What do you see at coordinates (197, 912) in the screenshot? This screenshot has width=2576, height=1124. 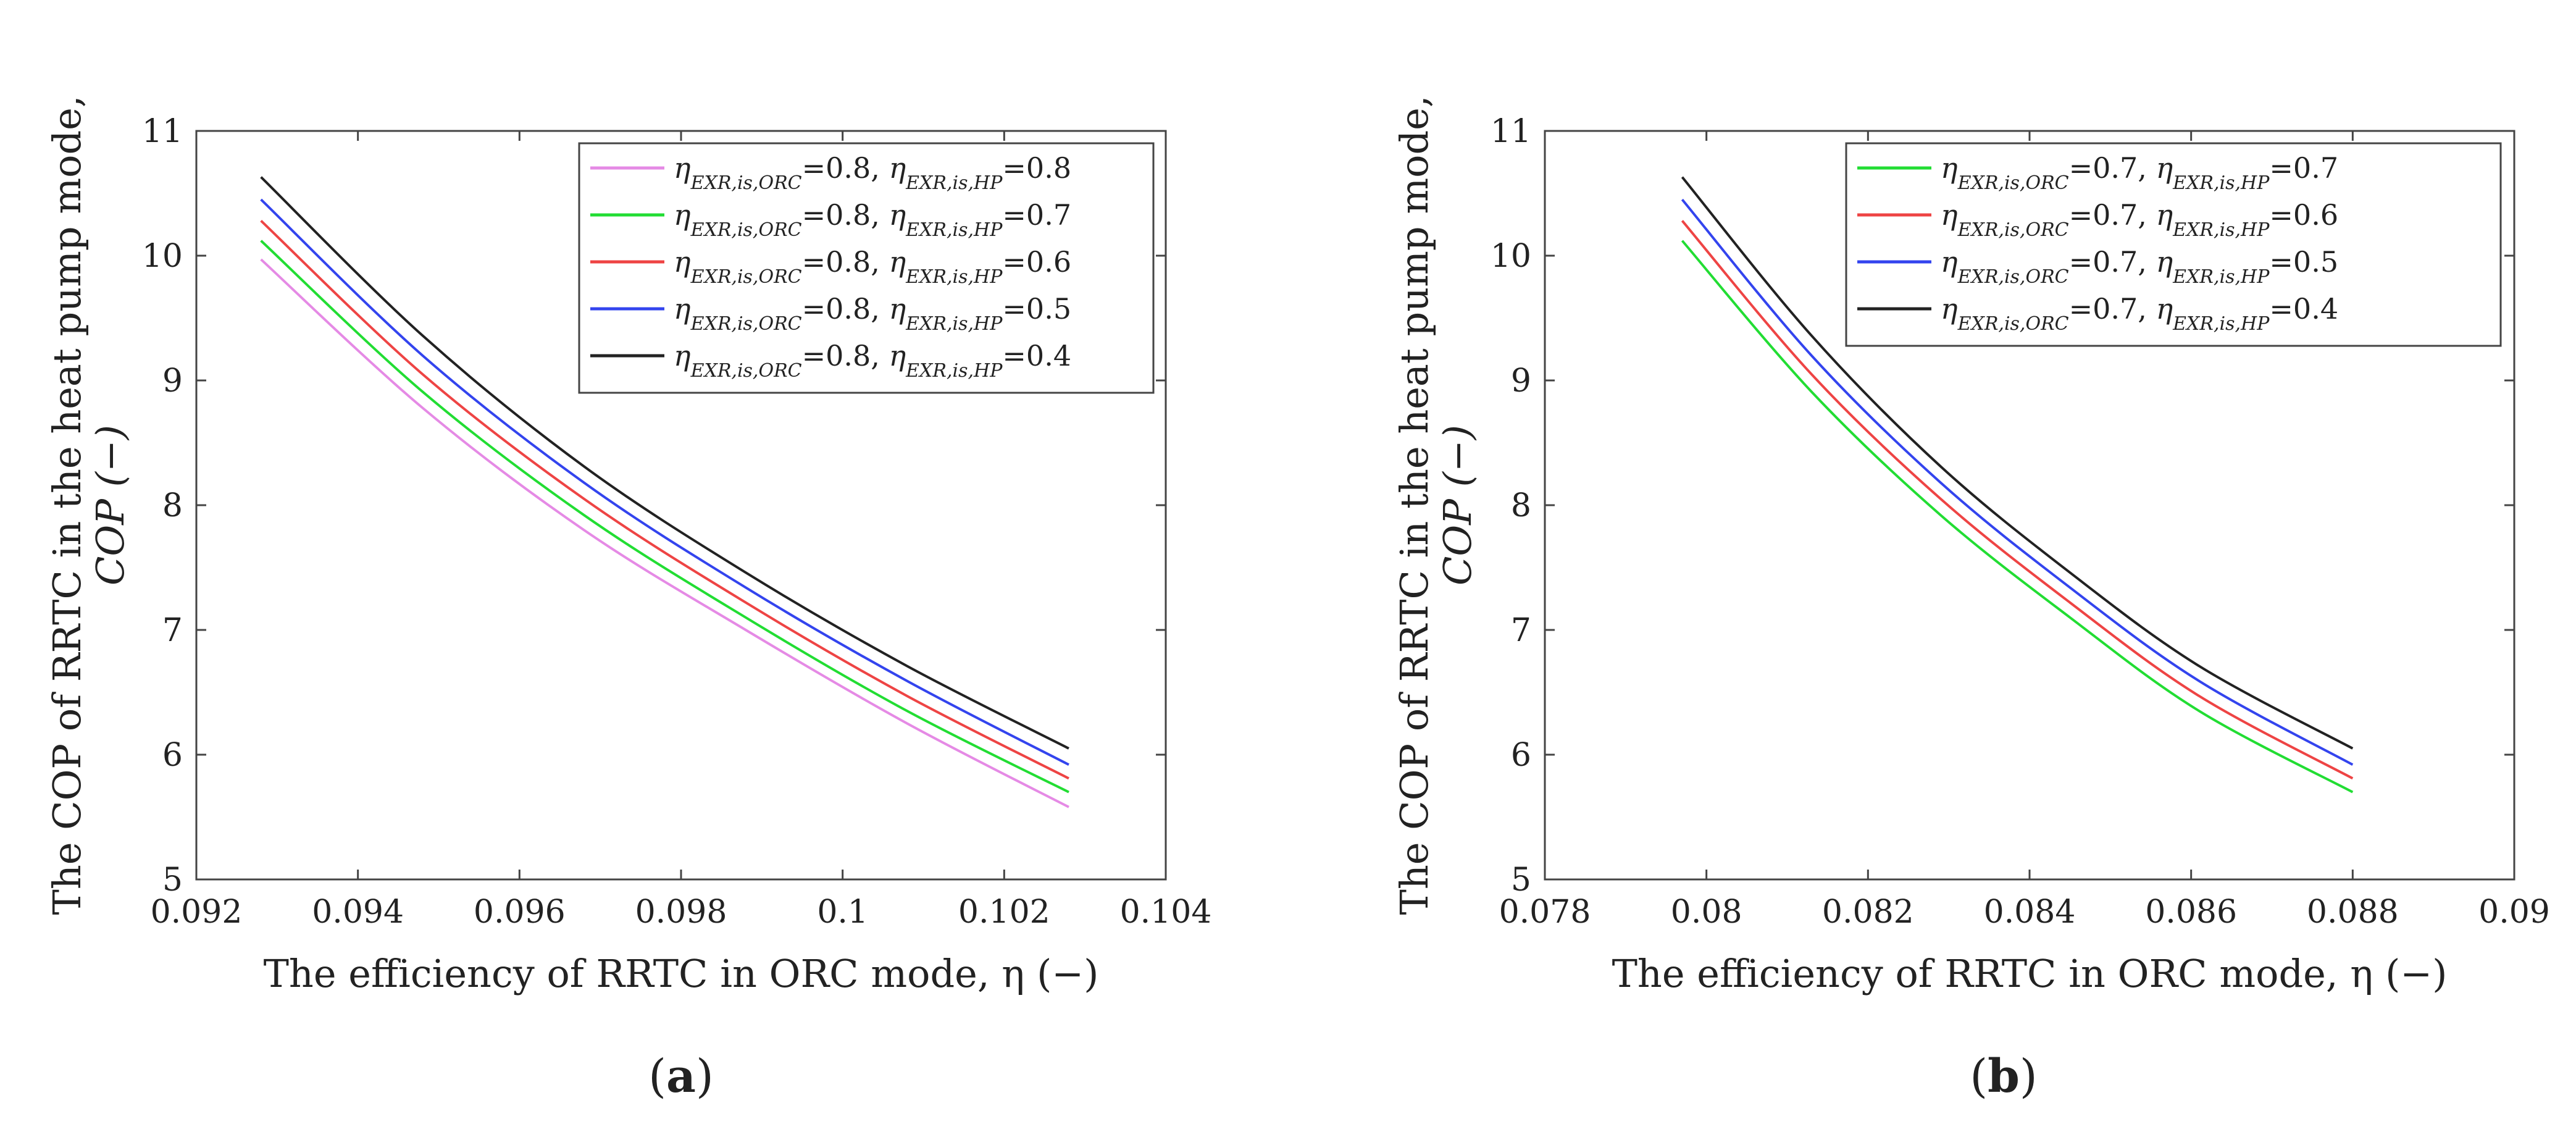 I see `x-tick-label: 0.092` at bounding box center [197, 912].